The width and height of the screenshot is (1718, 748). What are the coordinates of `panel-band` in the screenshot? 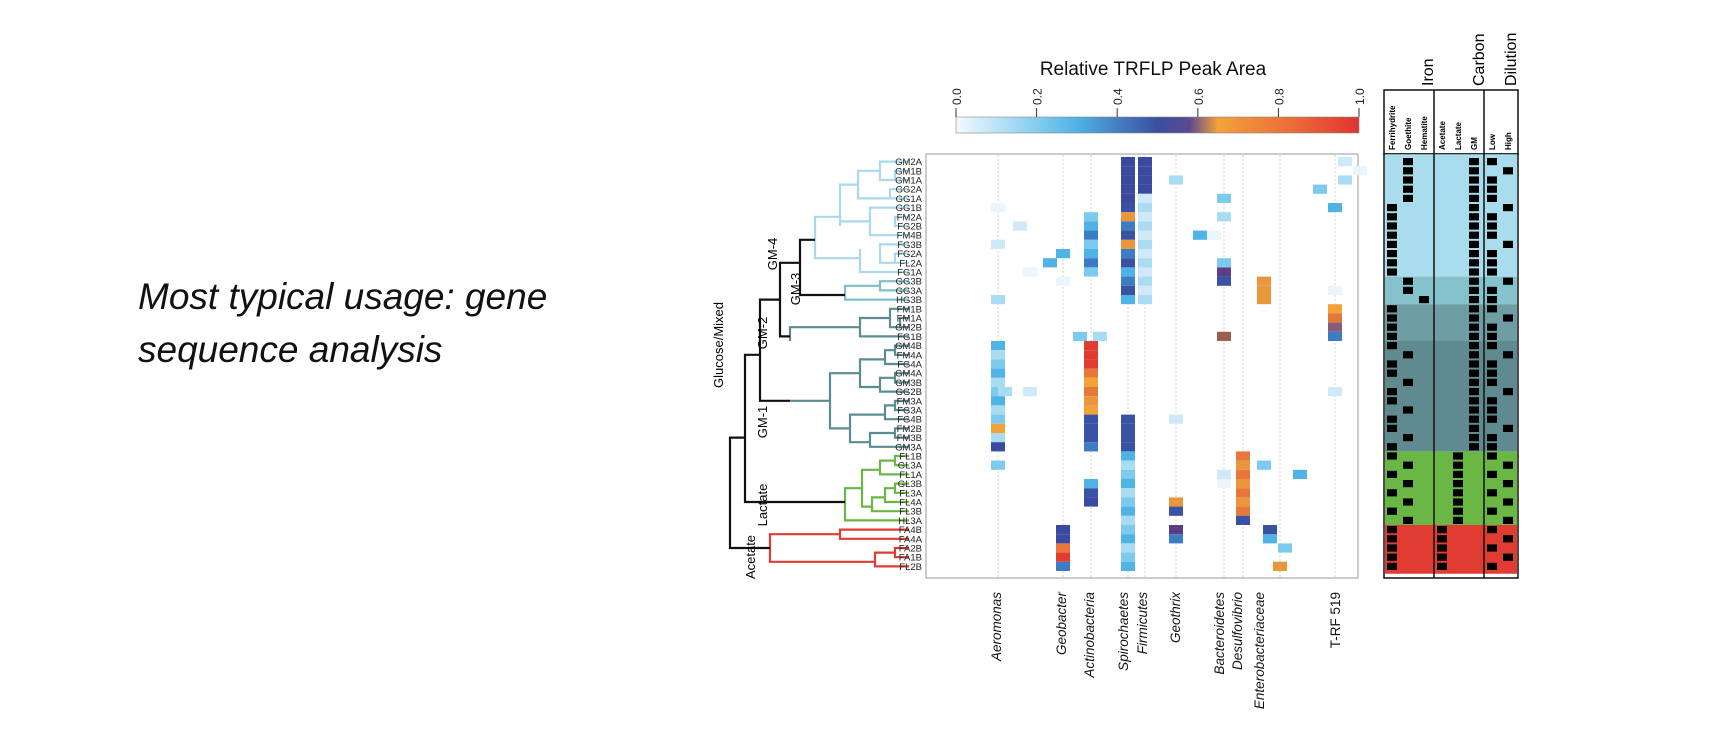 It's located at (1451, 549).